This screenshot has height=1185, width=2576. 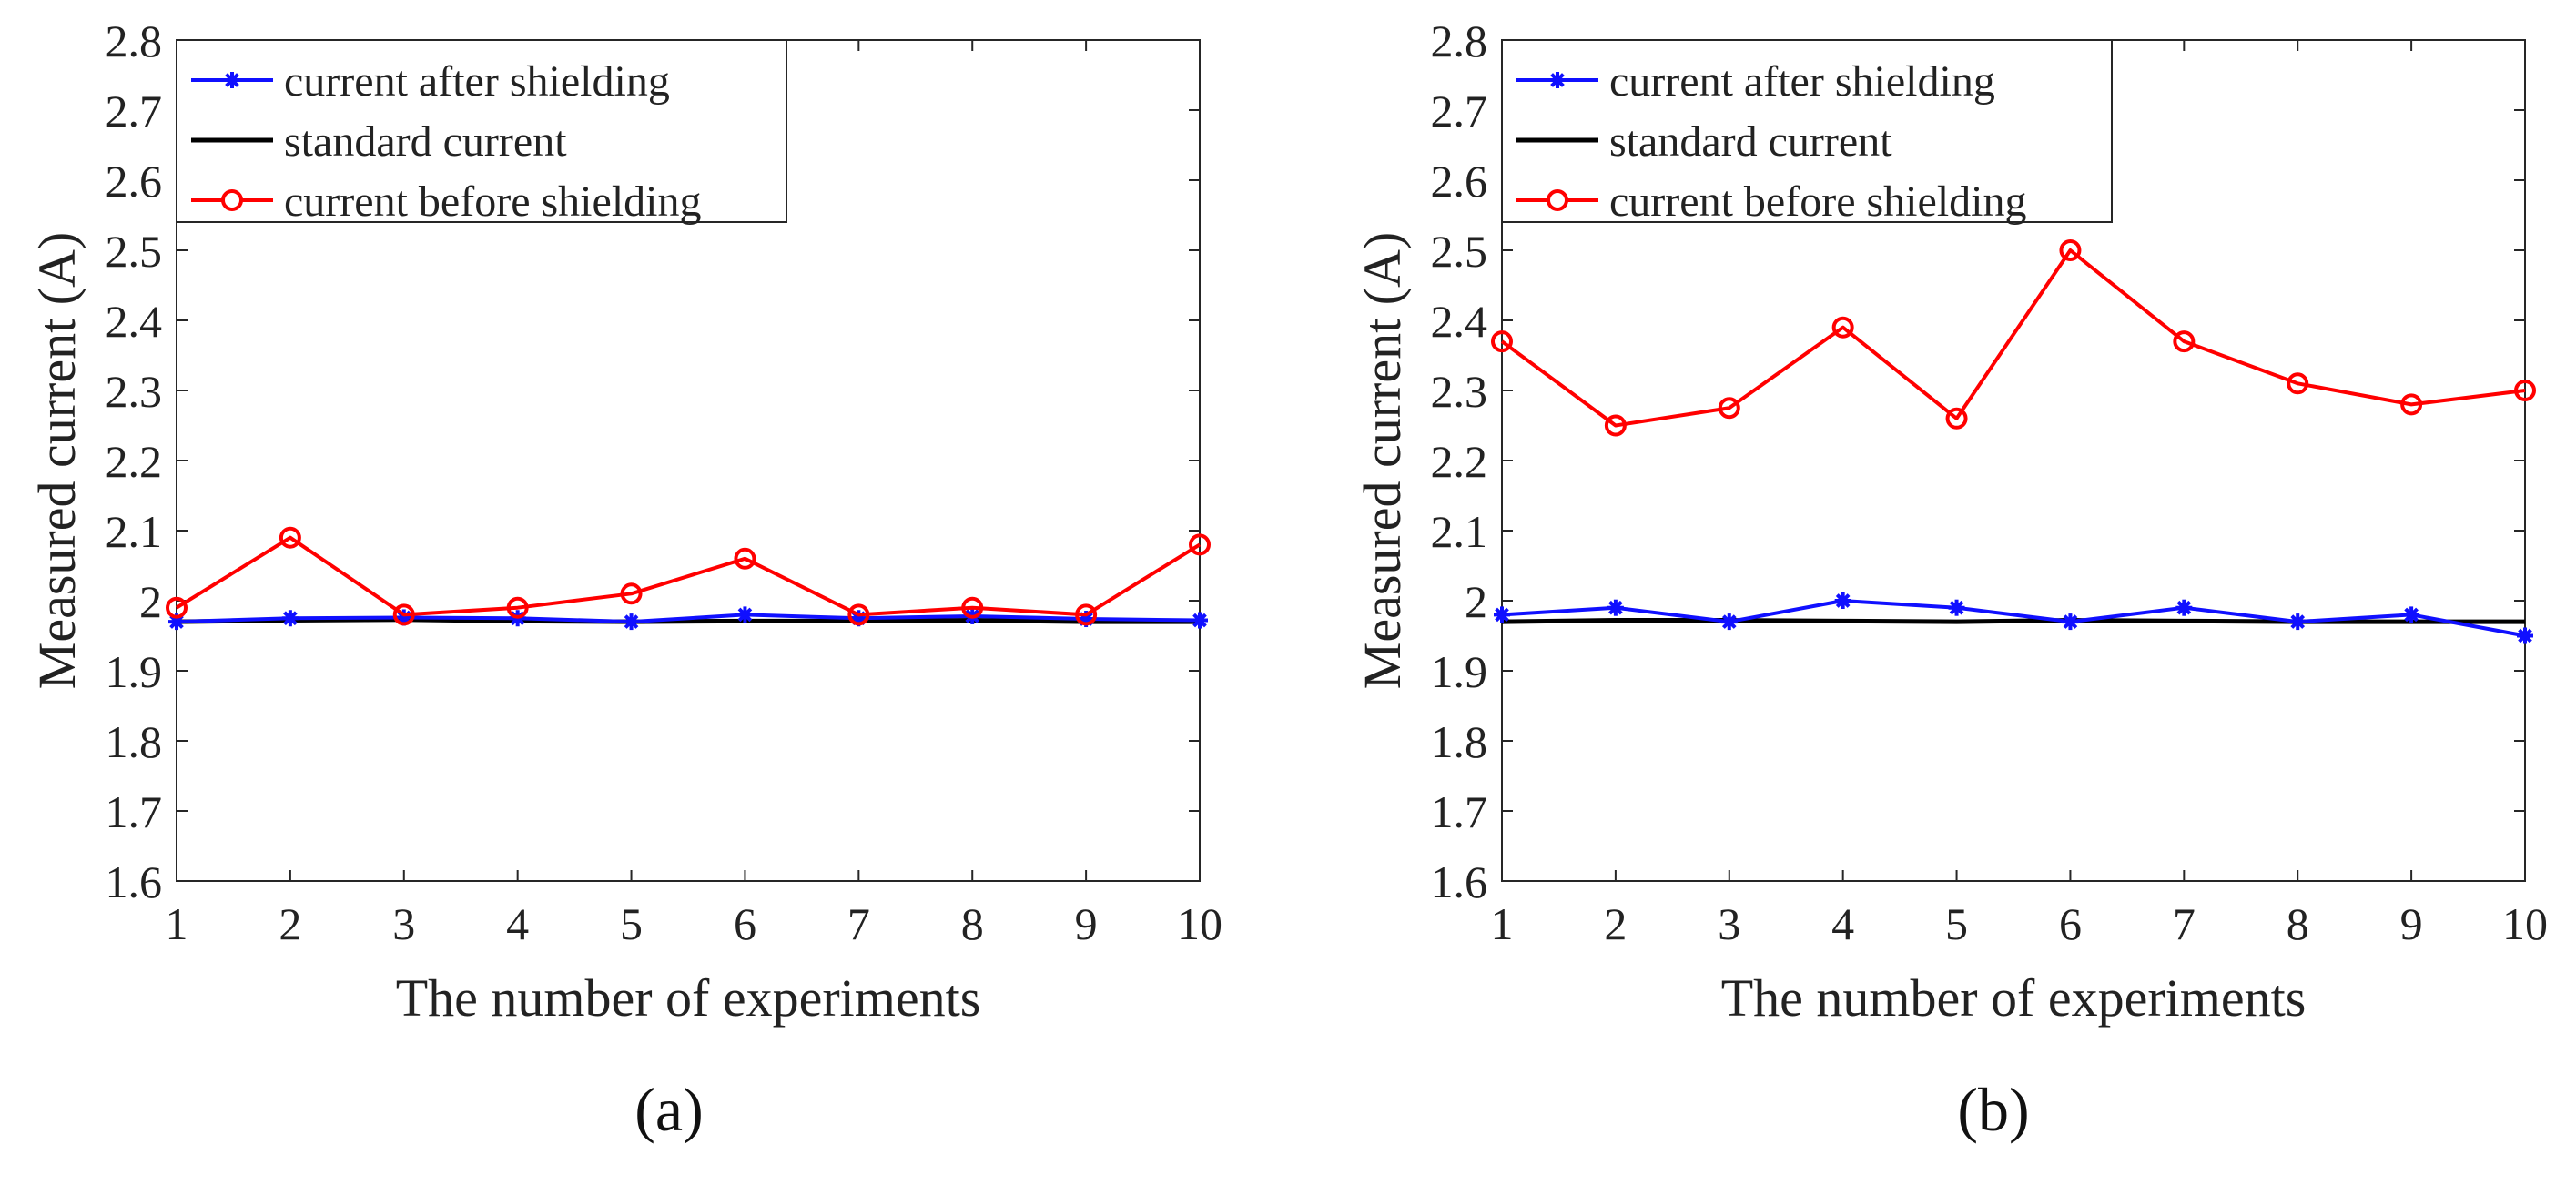 What do you see at coordinates (1993, 1109) in the screenshot?
I see `caption-b: (b)` at bounding box center [1993, 1109].